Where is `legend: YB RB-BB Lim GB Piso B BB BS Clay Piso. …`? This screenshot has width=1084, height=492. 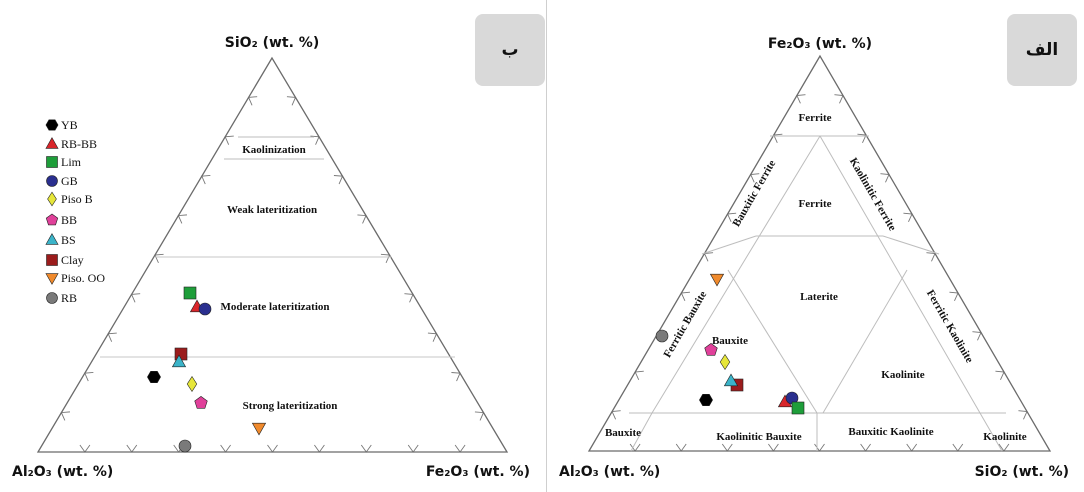
legend: YB RB-BB Lim GB Piso B BB BS Clay Piso. … is located at coordinates (75, 211).